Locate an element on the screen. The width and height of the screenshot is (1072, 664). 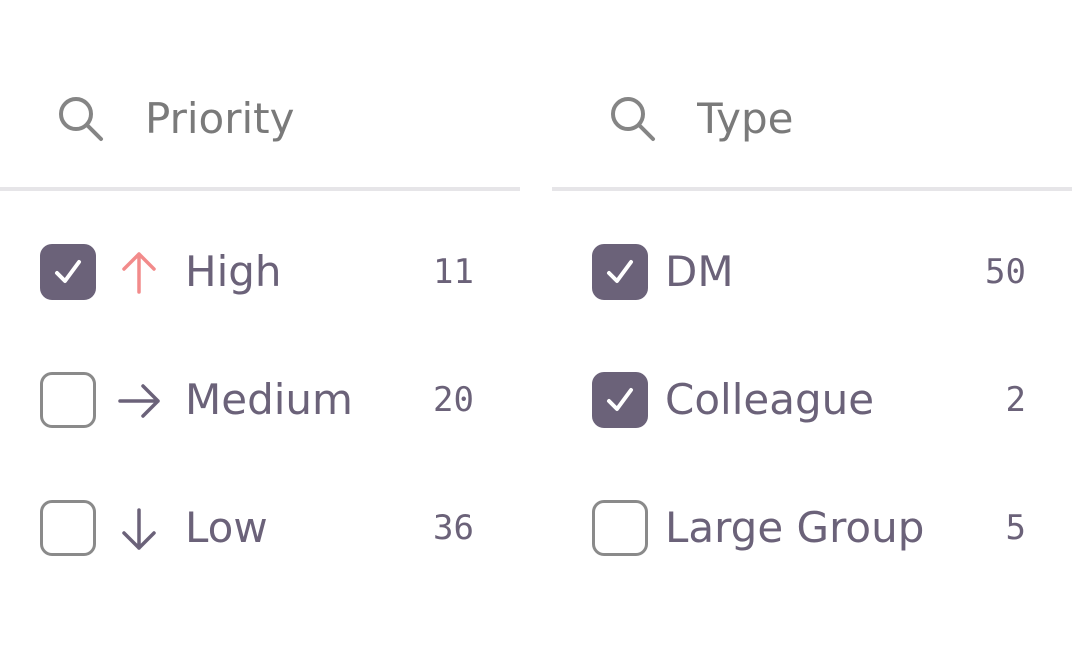
arrow-up-icon is located at coordinates (139, 275).